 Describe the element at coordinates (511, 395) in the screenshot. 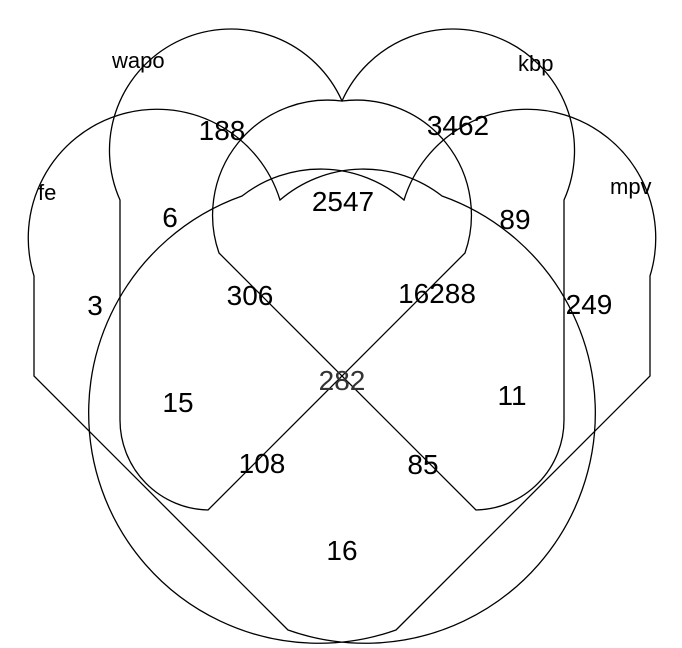

I see `region-wapo-mpv: 11` at that location.